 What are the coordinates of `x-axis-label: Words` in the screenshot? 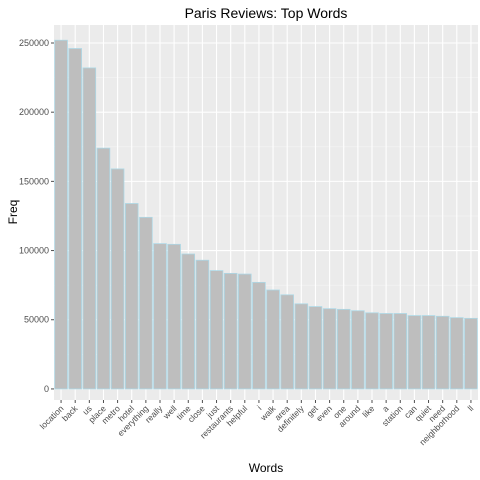 It's located at (266, 468).